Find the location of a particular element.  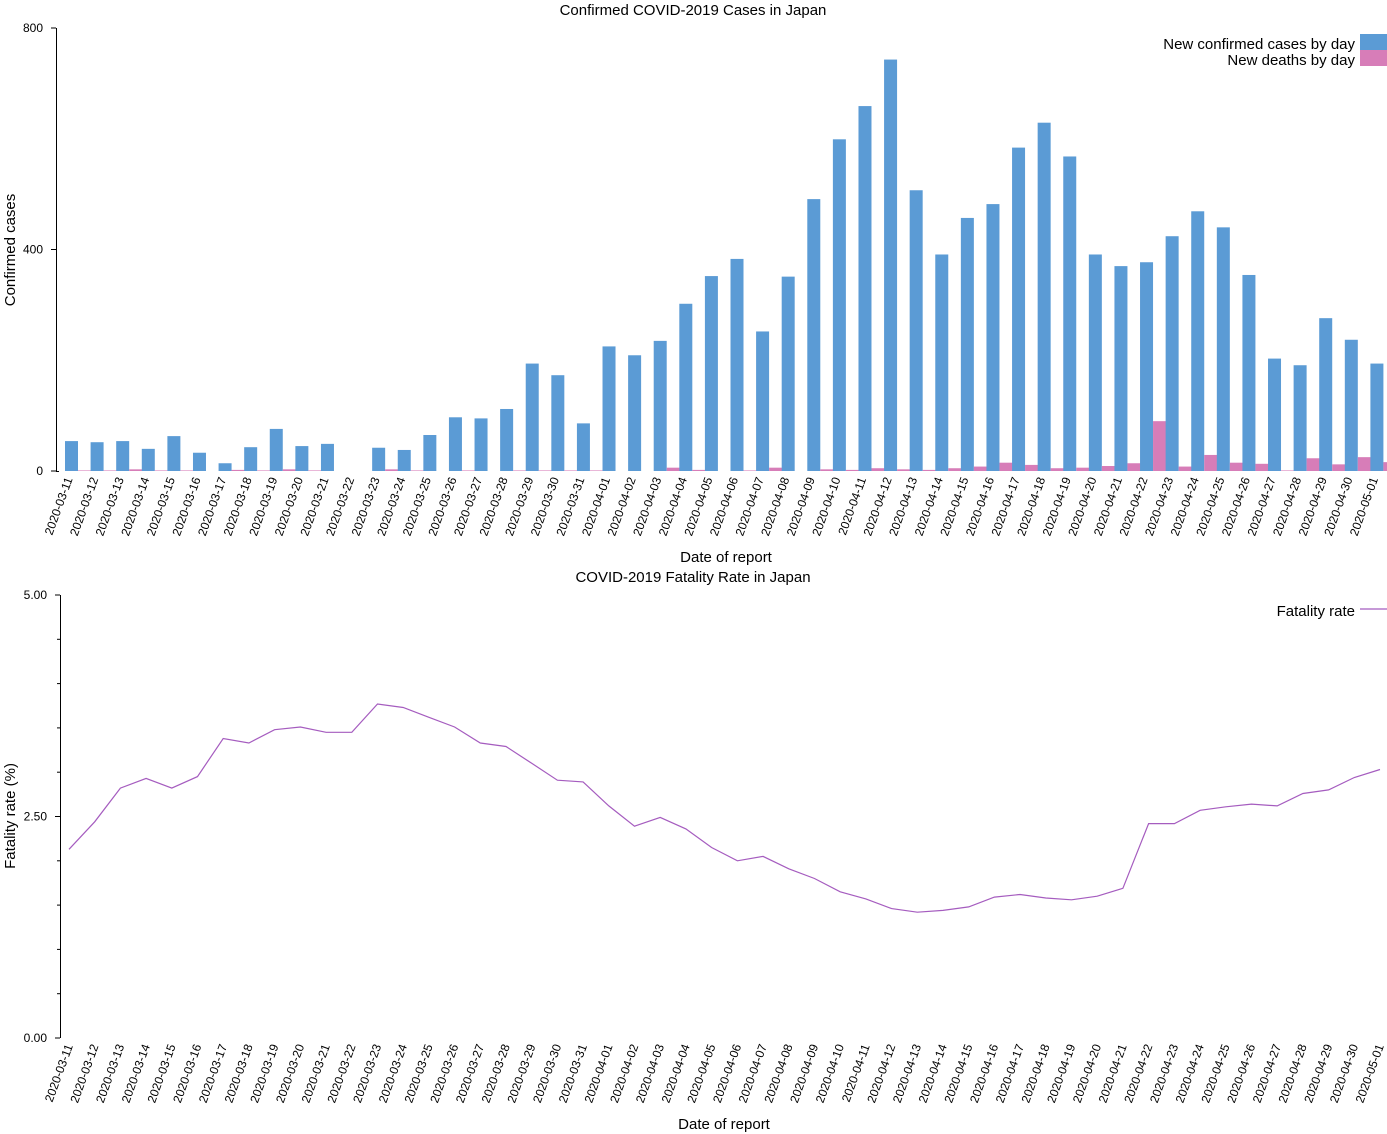

legend-fatality-label: Fatality rate is located at coordinates (1316, 611).